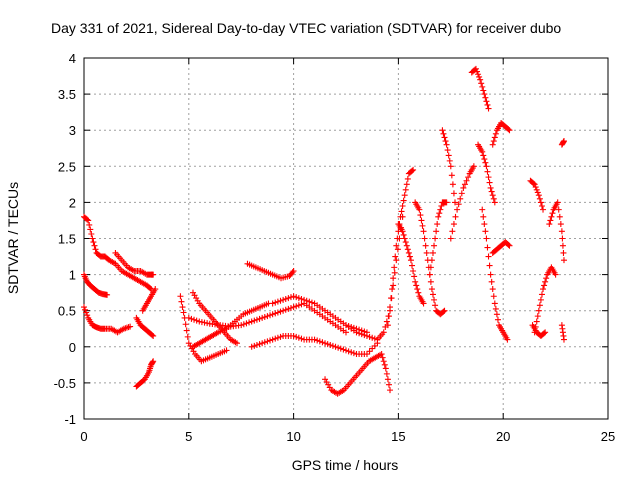  I want to click on y-tick-label: -0.5, so click(65, 383).